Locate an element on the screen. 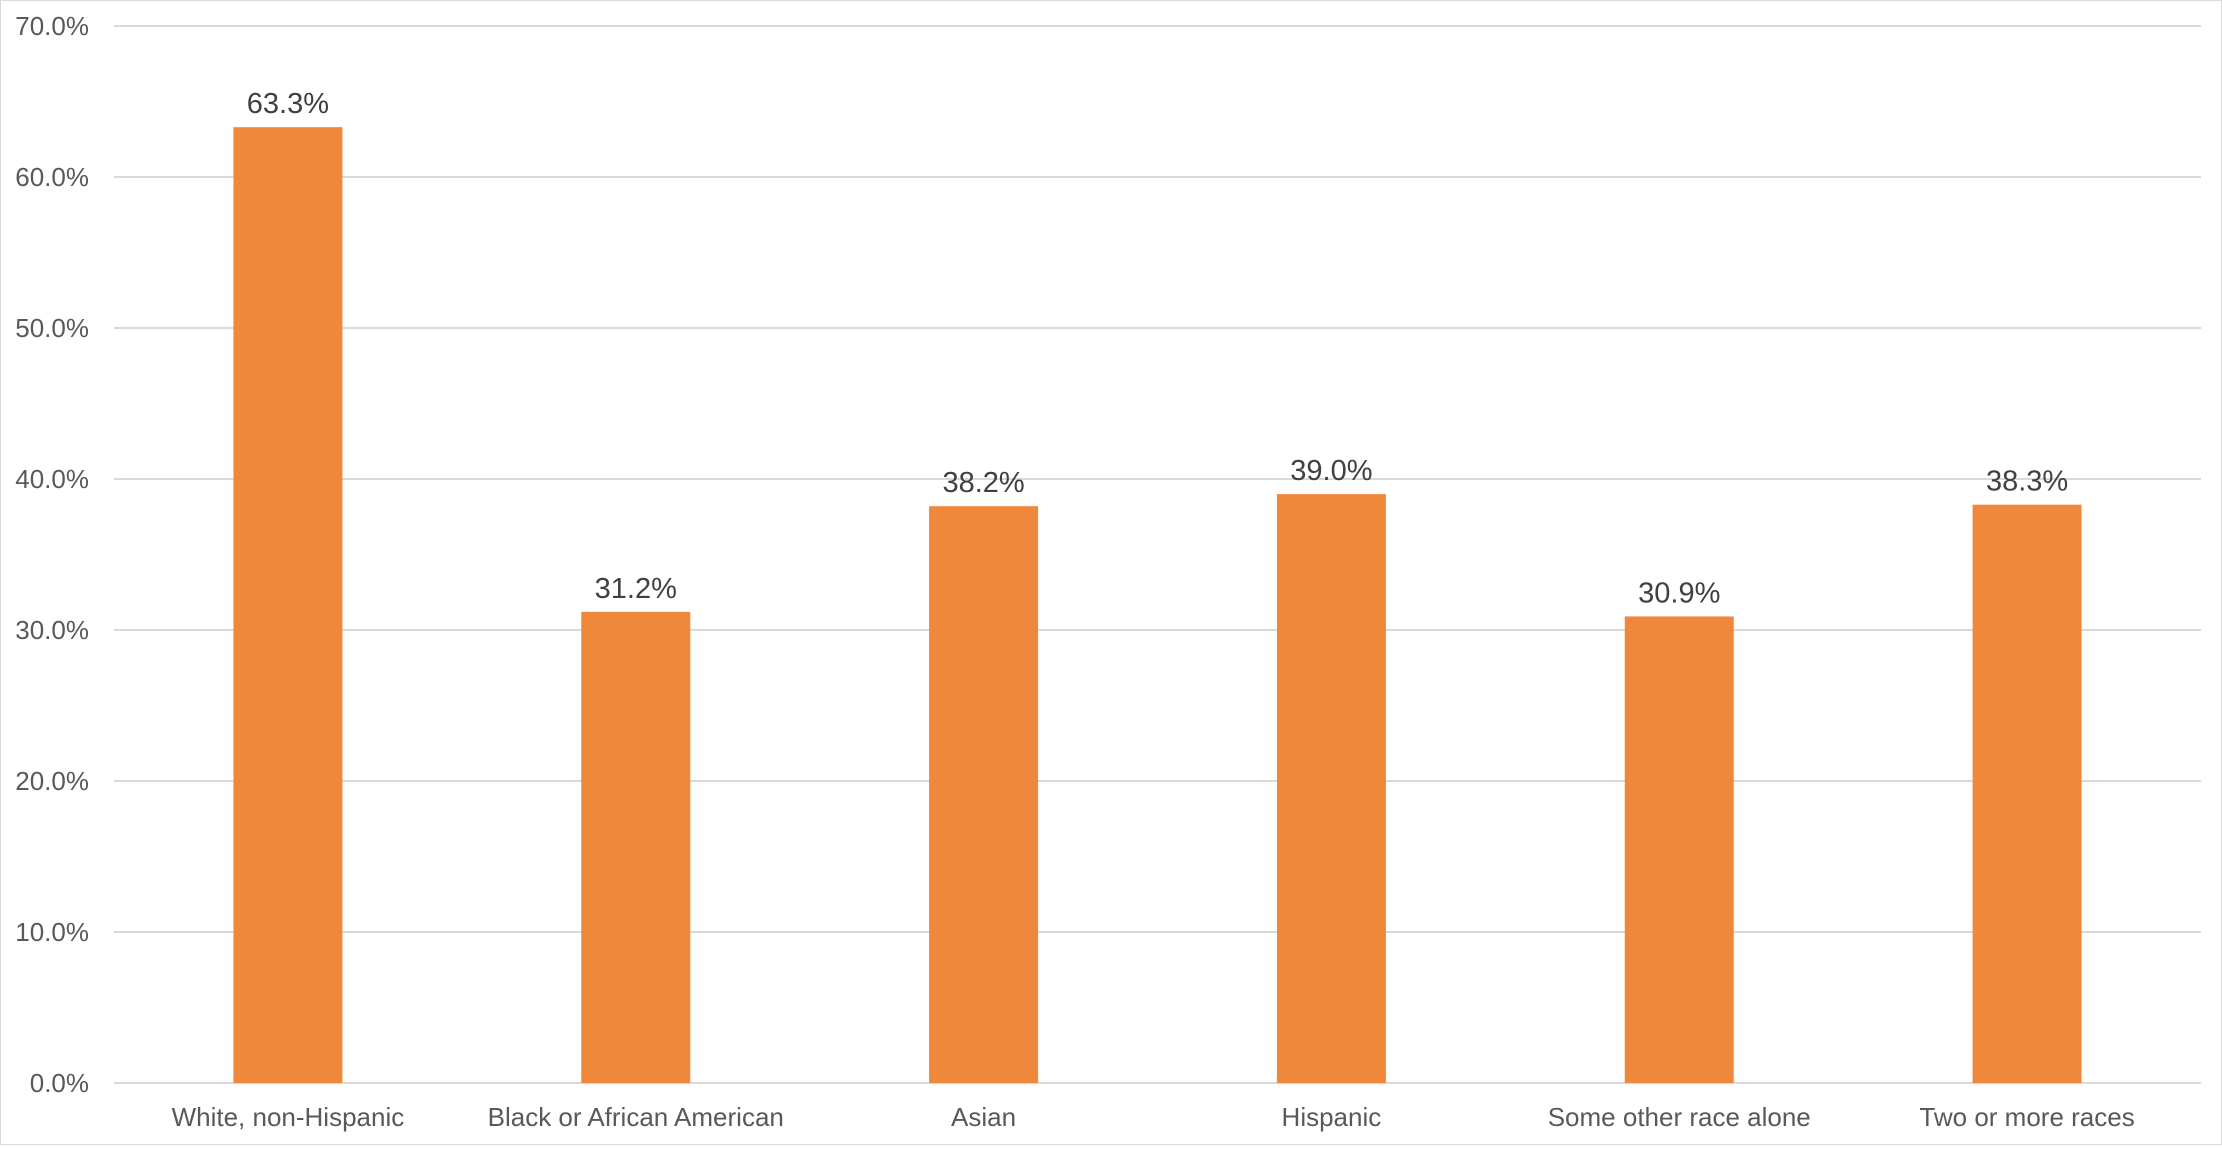 The height and width of the screenshot is (1149, 2222). data-label: 31.2% is located at coordinates (636, 589).